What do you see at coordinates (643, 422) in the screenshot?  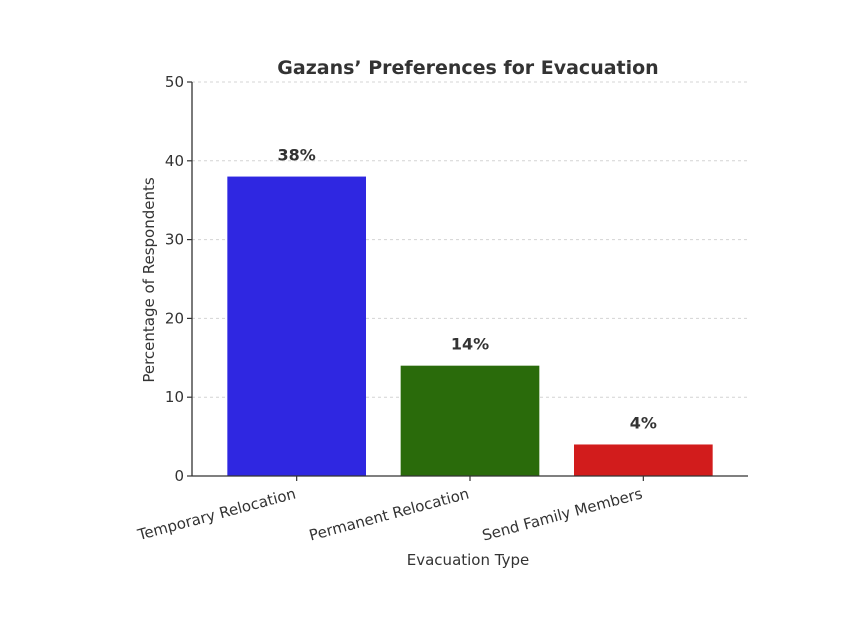 I see `bar-value-label: 4%` at bounding box center [643, 422].